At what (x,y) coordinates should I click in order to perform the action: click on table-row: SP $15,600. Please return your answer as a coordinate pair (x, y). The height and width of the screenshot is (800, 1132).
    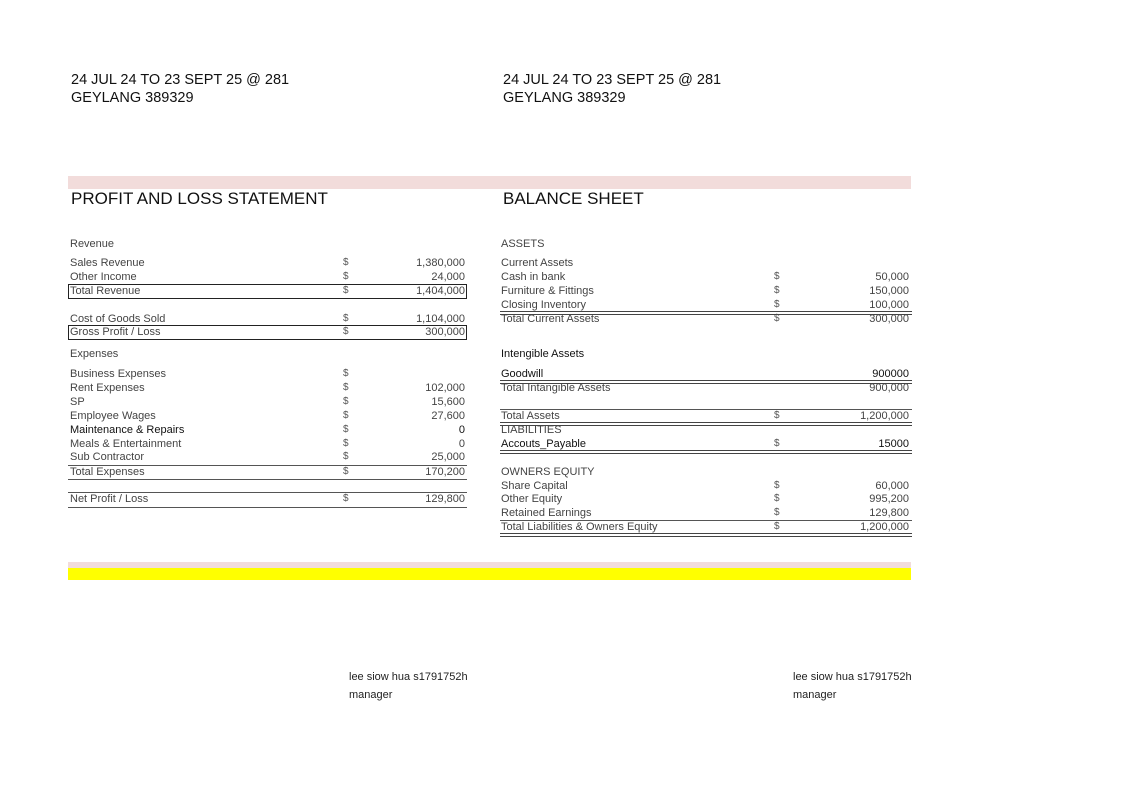
    Looking at the image, I should click on (267, 402).